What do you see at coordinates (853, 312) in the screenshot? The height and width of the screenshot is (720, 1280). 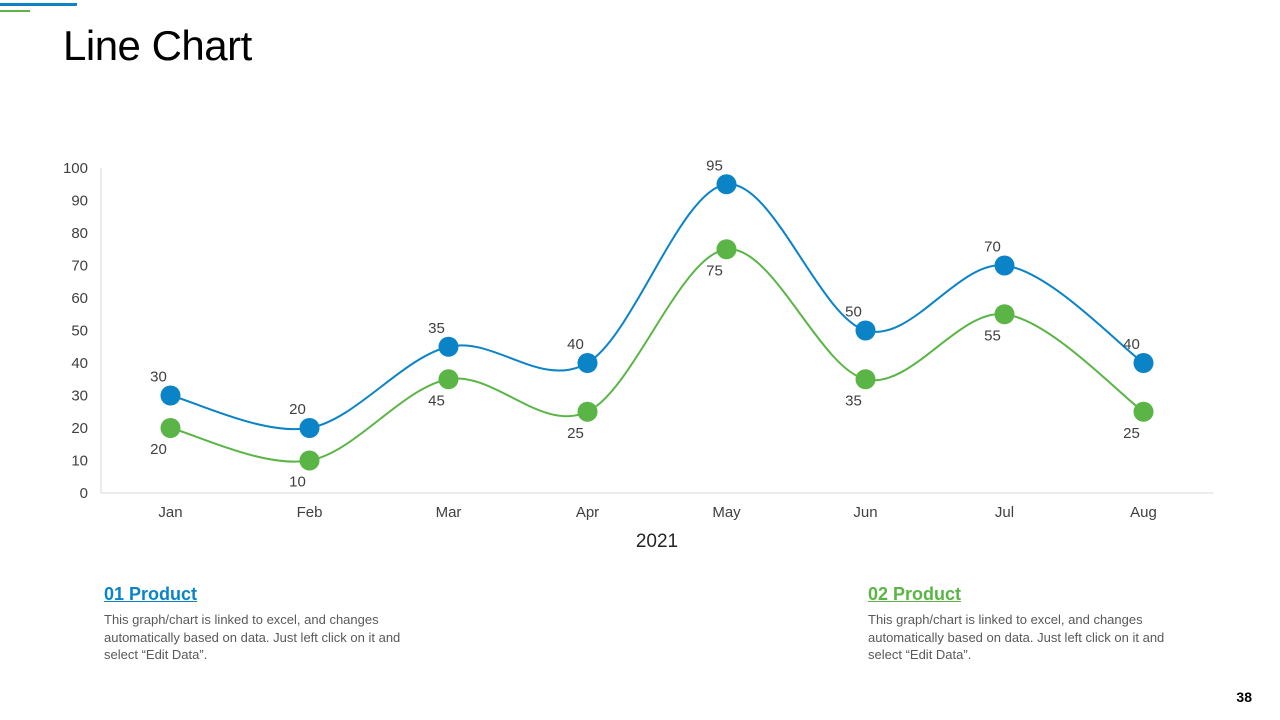 I see `data-label-series-1: 50` at bounding box center [853, 312].